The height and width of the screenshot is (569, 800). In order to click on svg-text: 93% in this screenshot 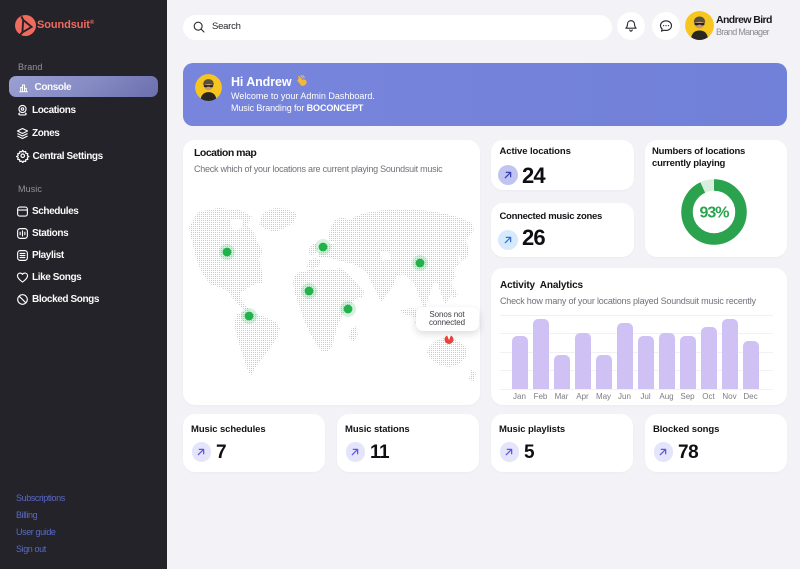, I will do `click(714, 213)`.